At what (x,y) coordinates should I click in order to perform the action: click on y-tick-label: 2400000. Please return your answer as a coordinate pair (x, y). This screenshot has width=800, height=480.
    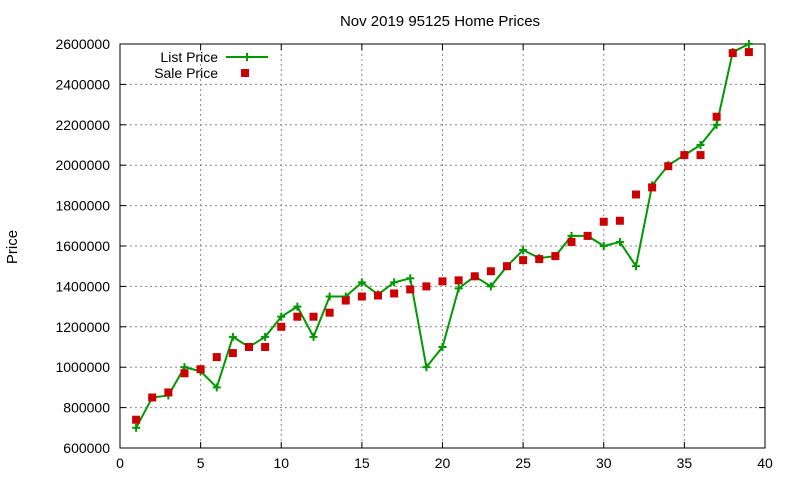
    Looking at the image, I should click on (82, 84).